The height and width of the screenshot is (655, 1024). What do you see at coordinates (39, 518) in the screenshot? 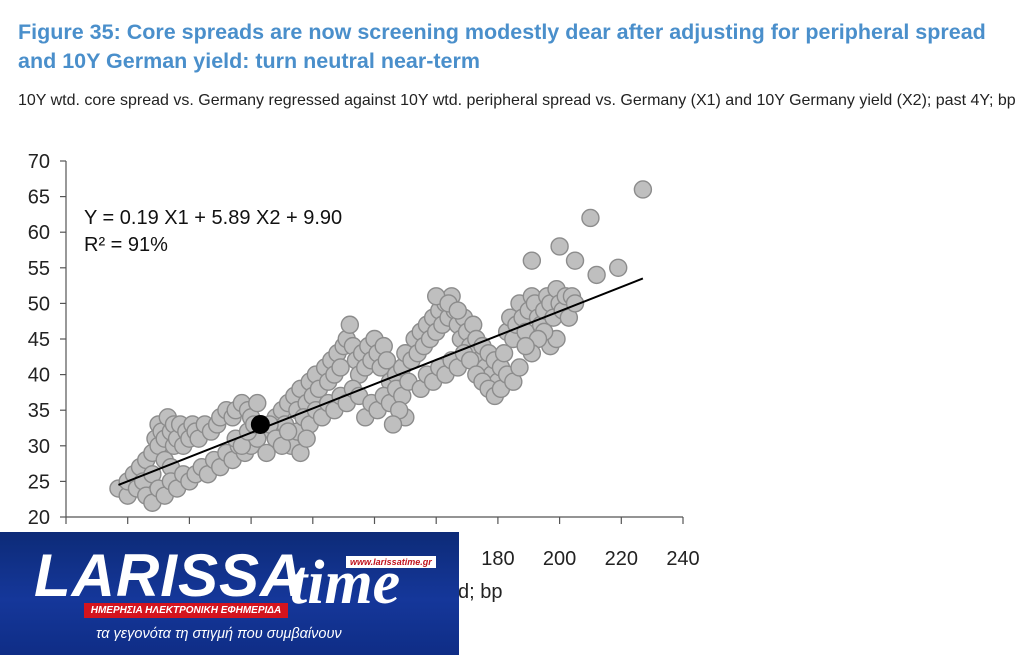
I see `y-tick-label: 20` at bounding box center [39, 518].